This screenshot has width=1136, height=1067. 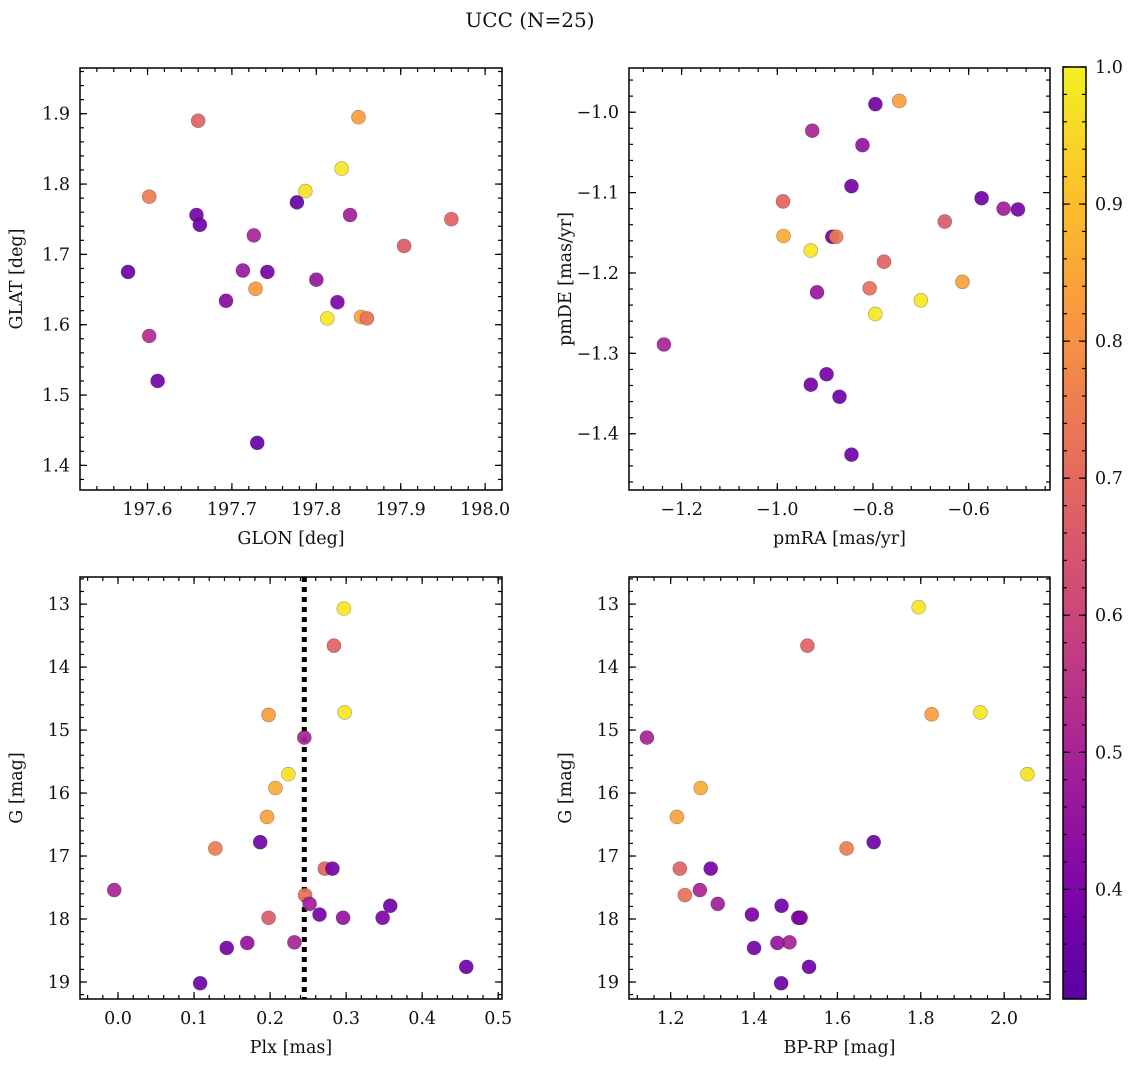 What do you see at coordinates (498, 1019) in the screenshot?
I see `x-tick-label: 0.5` at bounding box center [498, 1019].